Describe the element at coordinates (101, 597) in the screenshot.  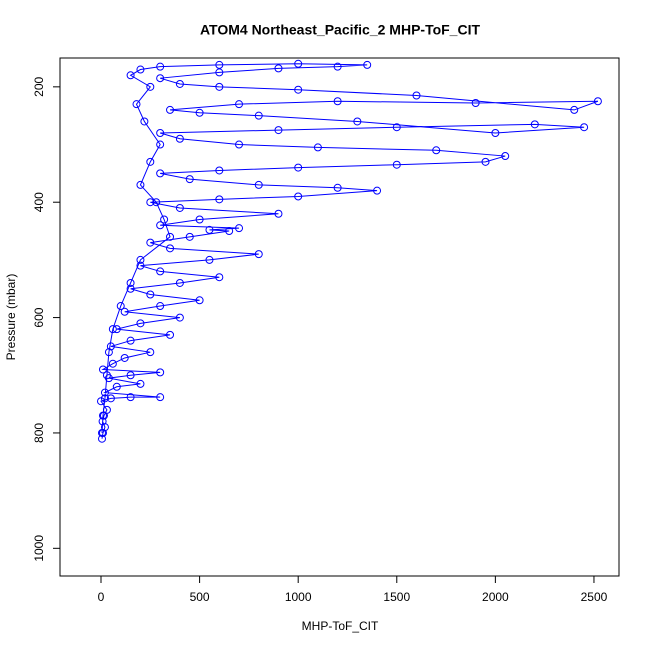
I see `x-tick-label: 0` at that location.